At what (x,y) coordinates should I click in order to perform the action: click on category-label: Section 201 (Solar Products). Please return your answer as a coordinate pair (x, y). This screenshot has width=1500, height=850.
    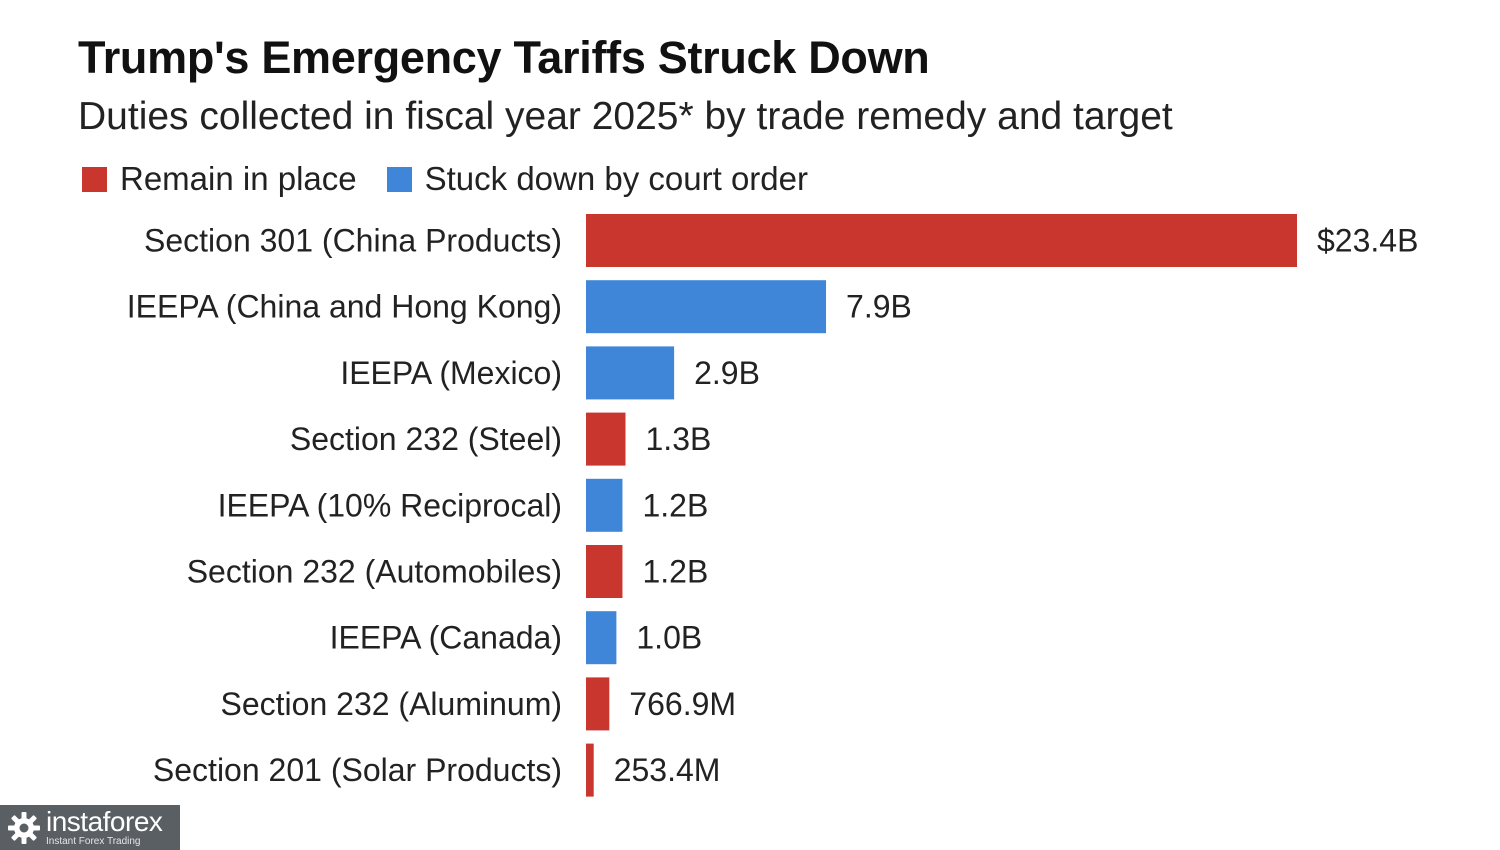
    Looking at the image, I should click on (357, 770).